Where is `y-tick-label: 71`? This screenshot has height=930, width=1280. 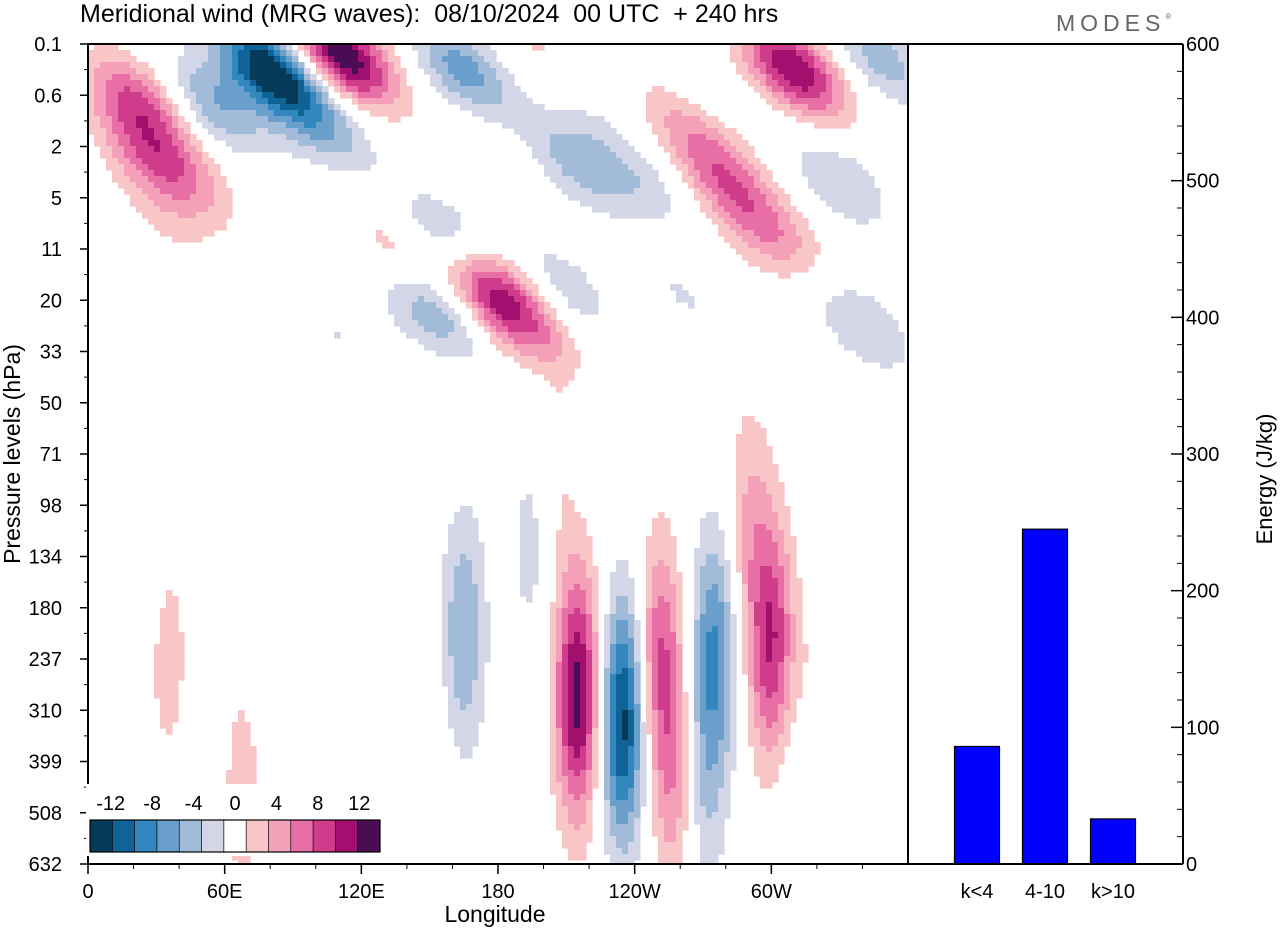
y-tick-label: 71 is located at coordinates (51, 455).